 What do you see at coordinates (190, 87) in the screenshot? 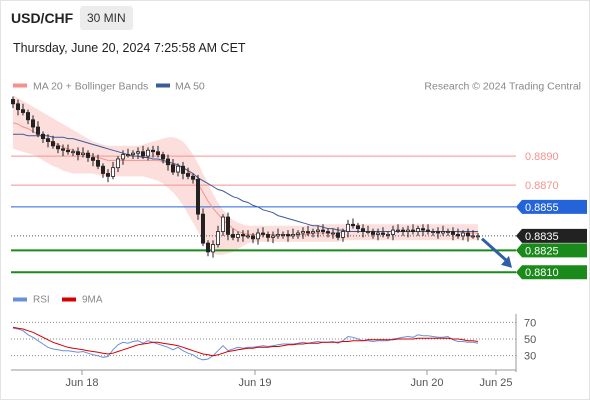
I see `ma50-legend-label: MA 50` at bounding box center [190, 87].